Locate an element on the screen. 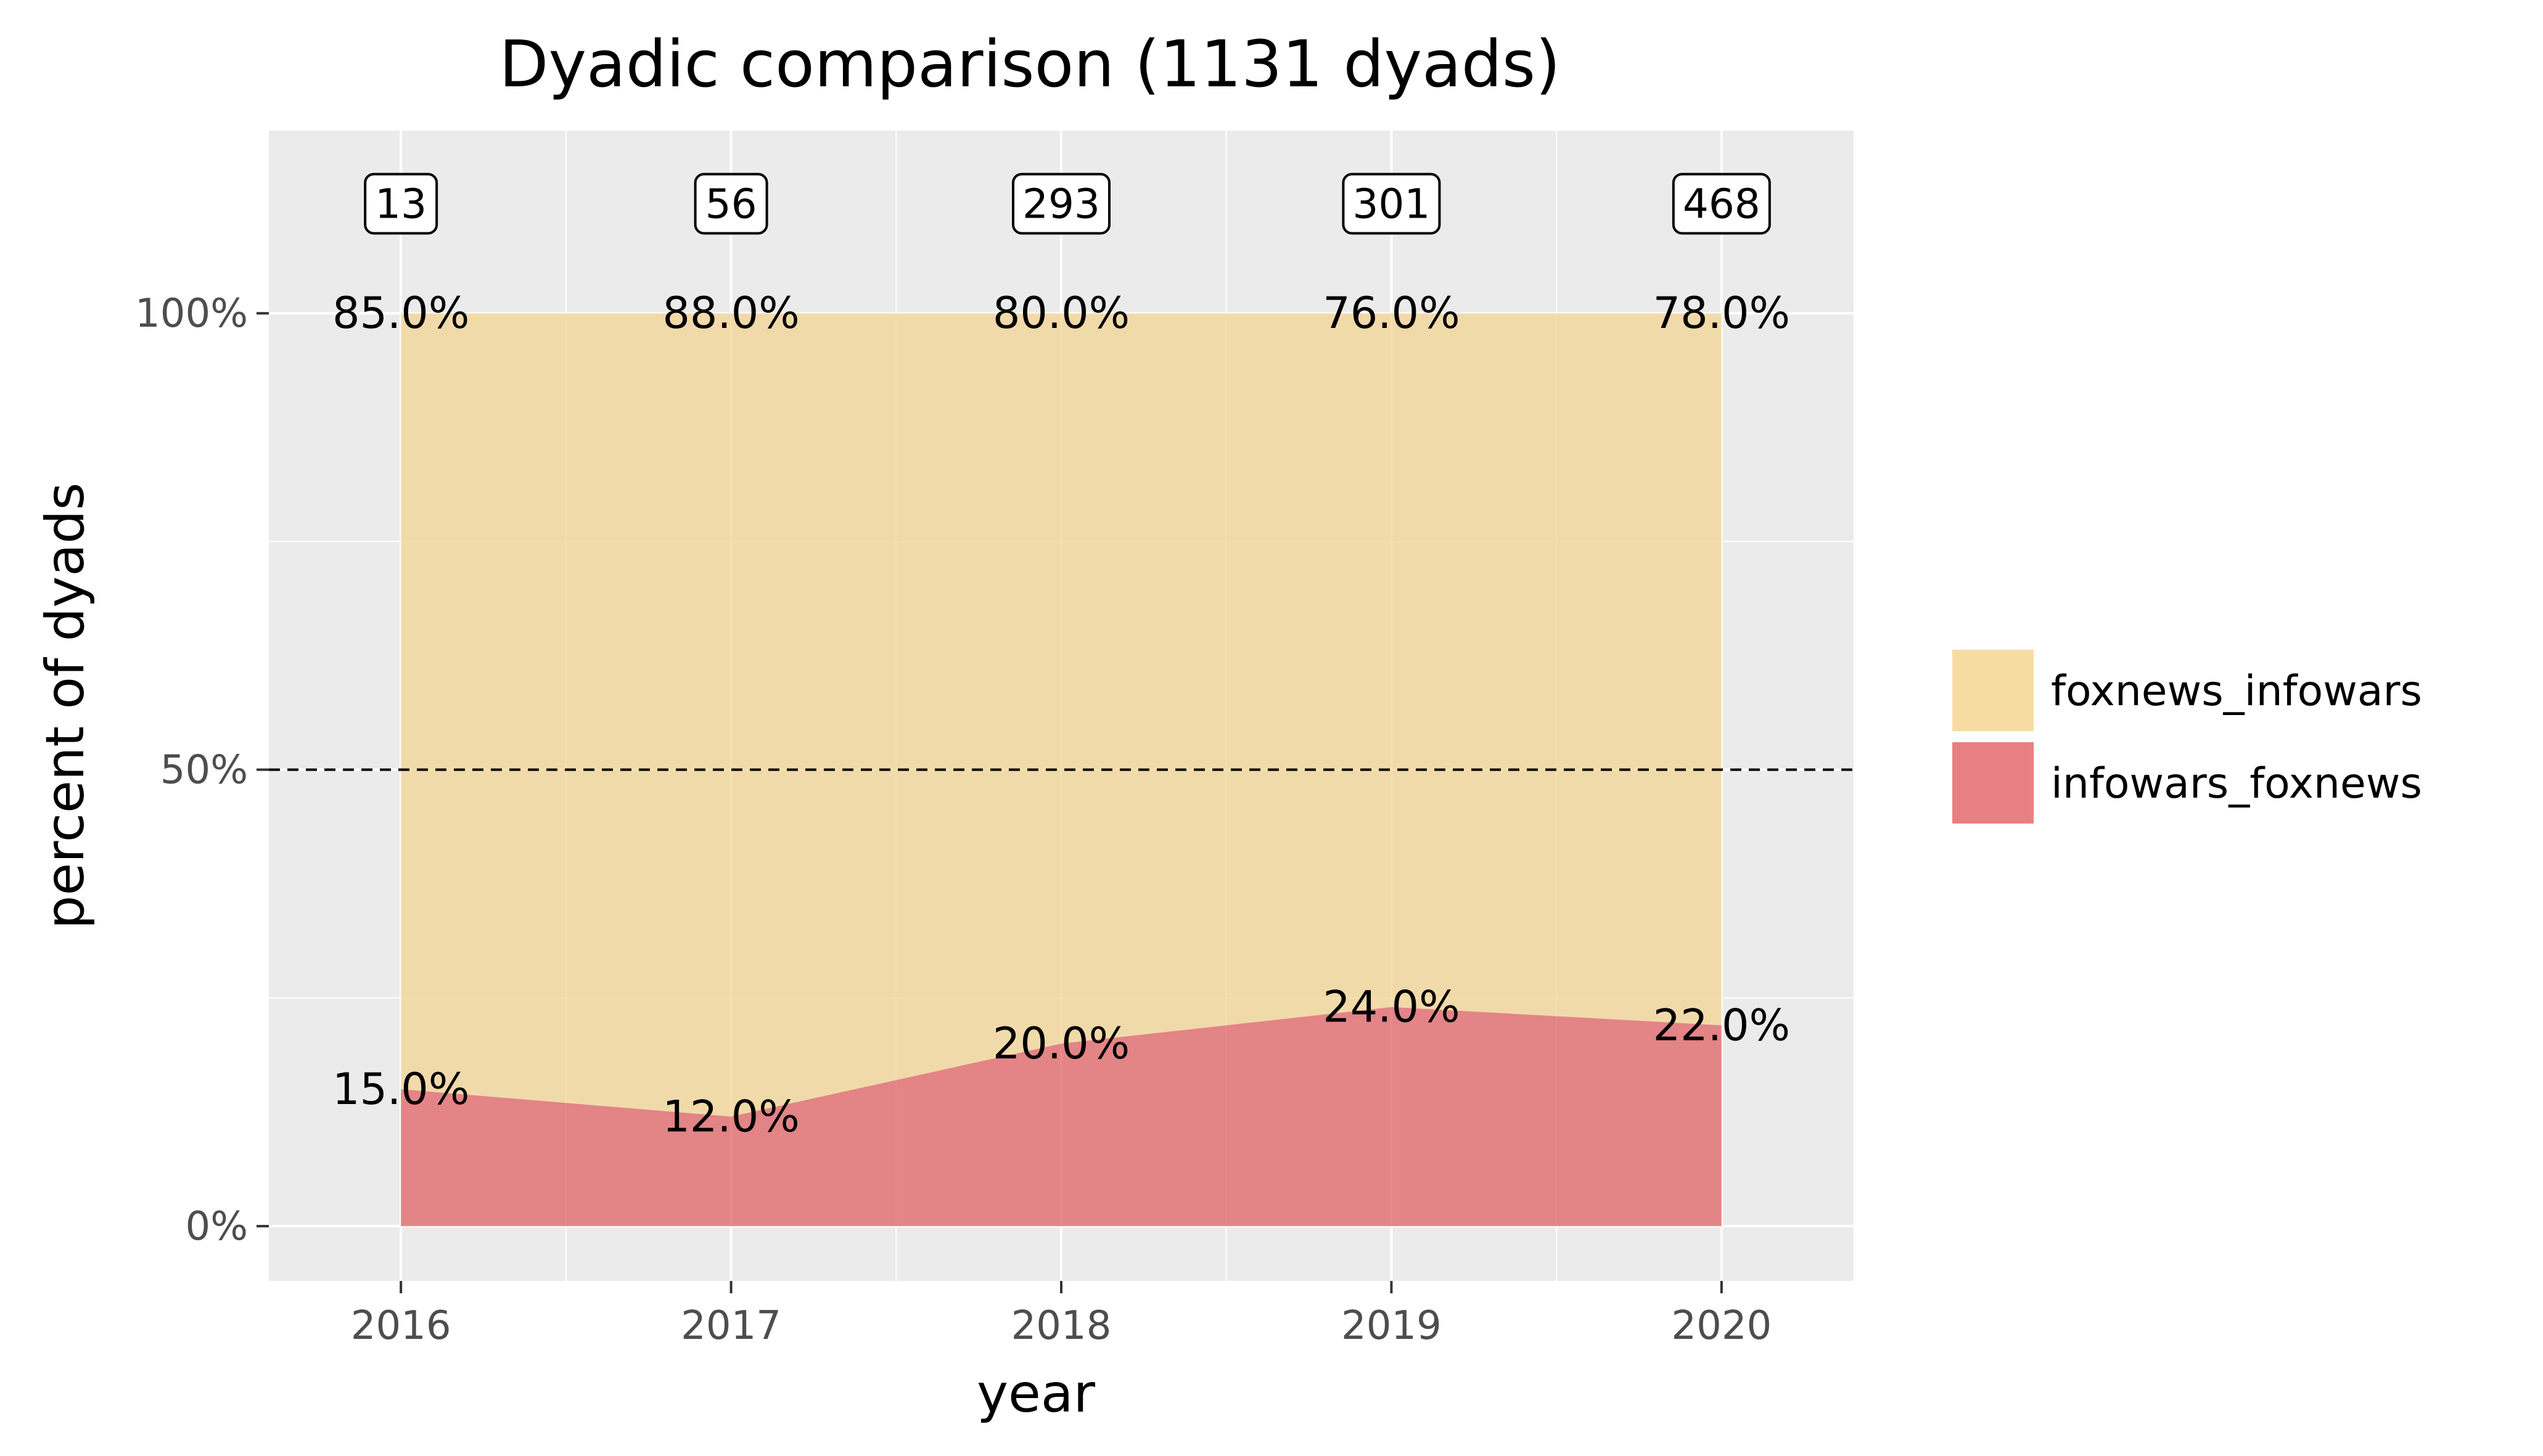 This screenshot has width=2543, height=1456. x-tick-label: 2019 is located at coordinates (1391, 1326).